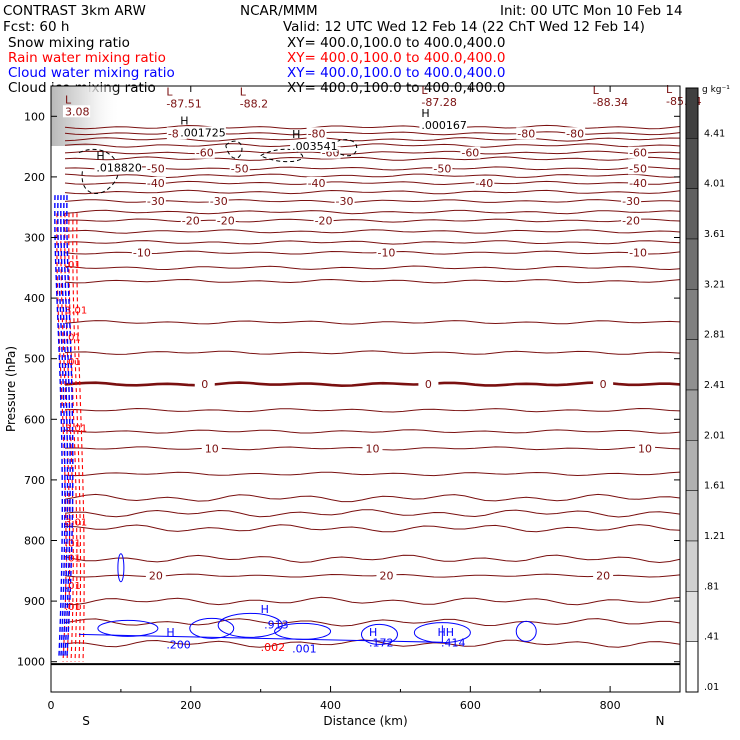 The image size is (740, 740). I want to click on y-tick-label: 400, so click(34, 298).